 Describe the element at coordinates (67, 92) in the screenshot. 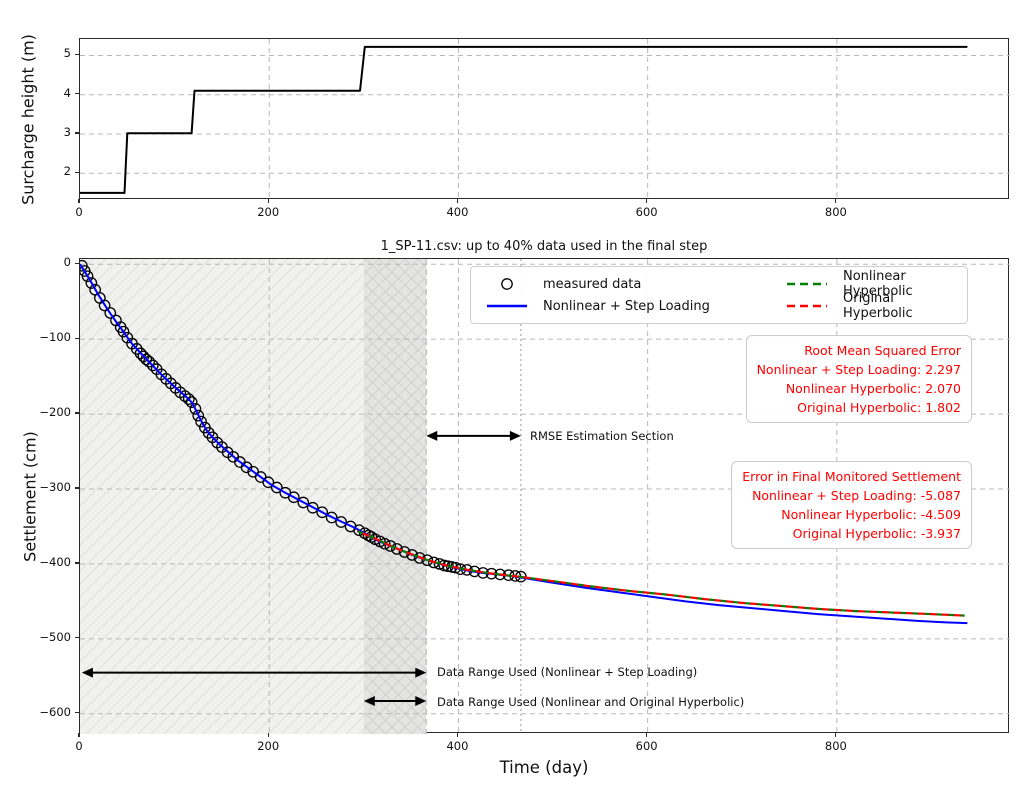

I see `y-tick-label: 4` at that location.